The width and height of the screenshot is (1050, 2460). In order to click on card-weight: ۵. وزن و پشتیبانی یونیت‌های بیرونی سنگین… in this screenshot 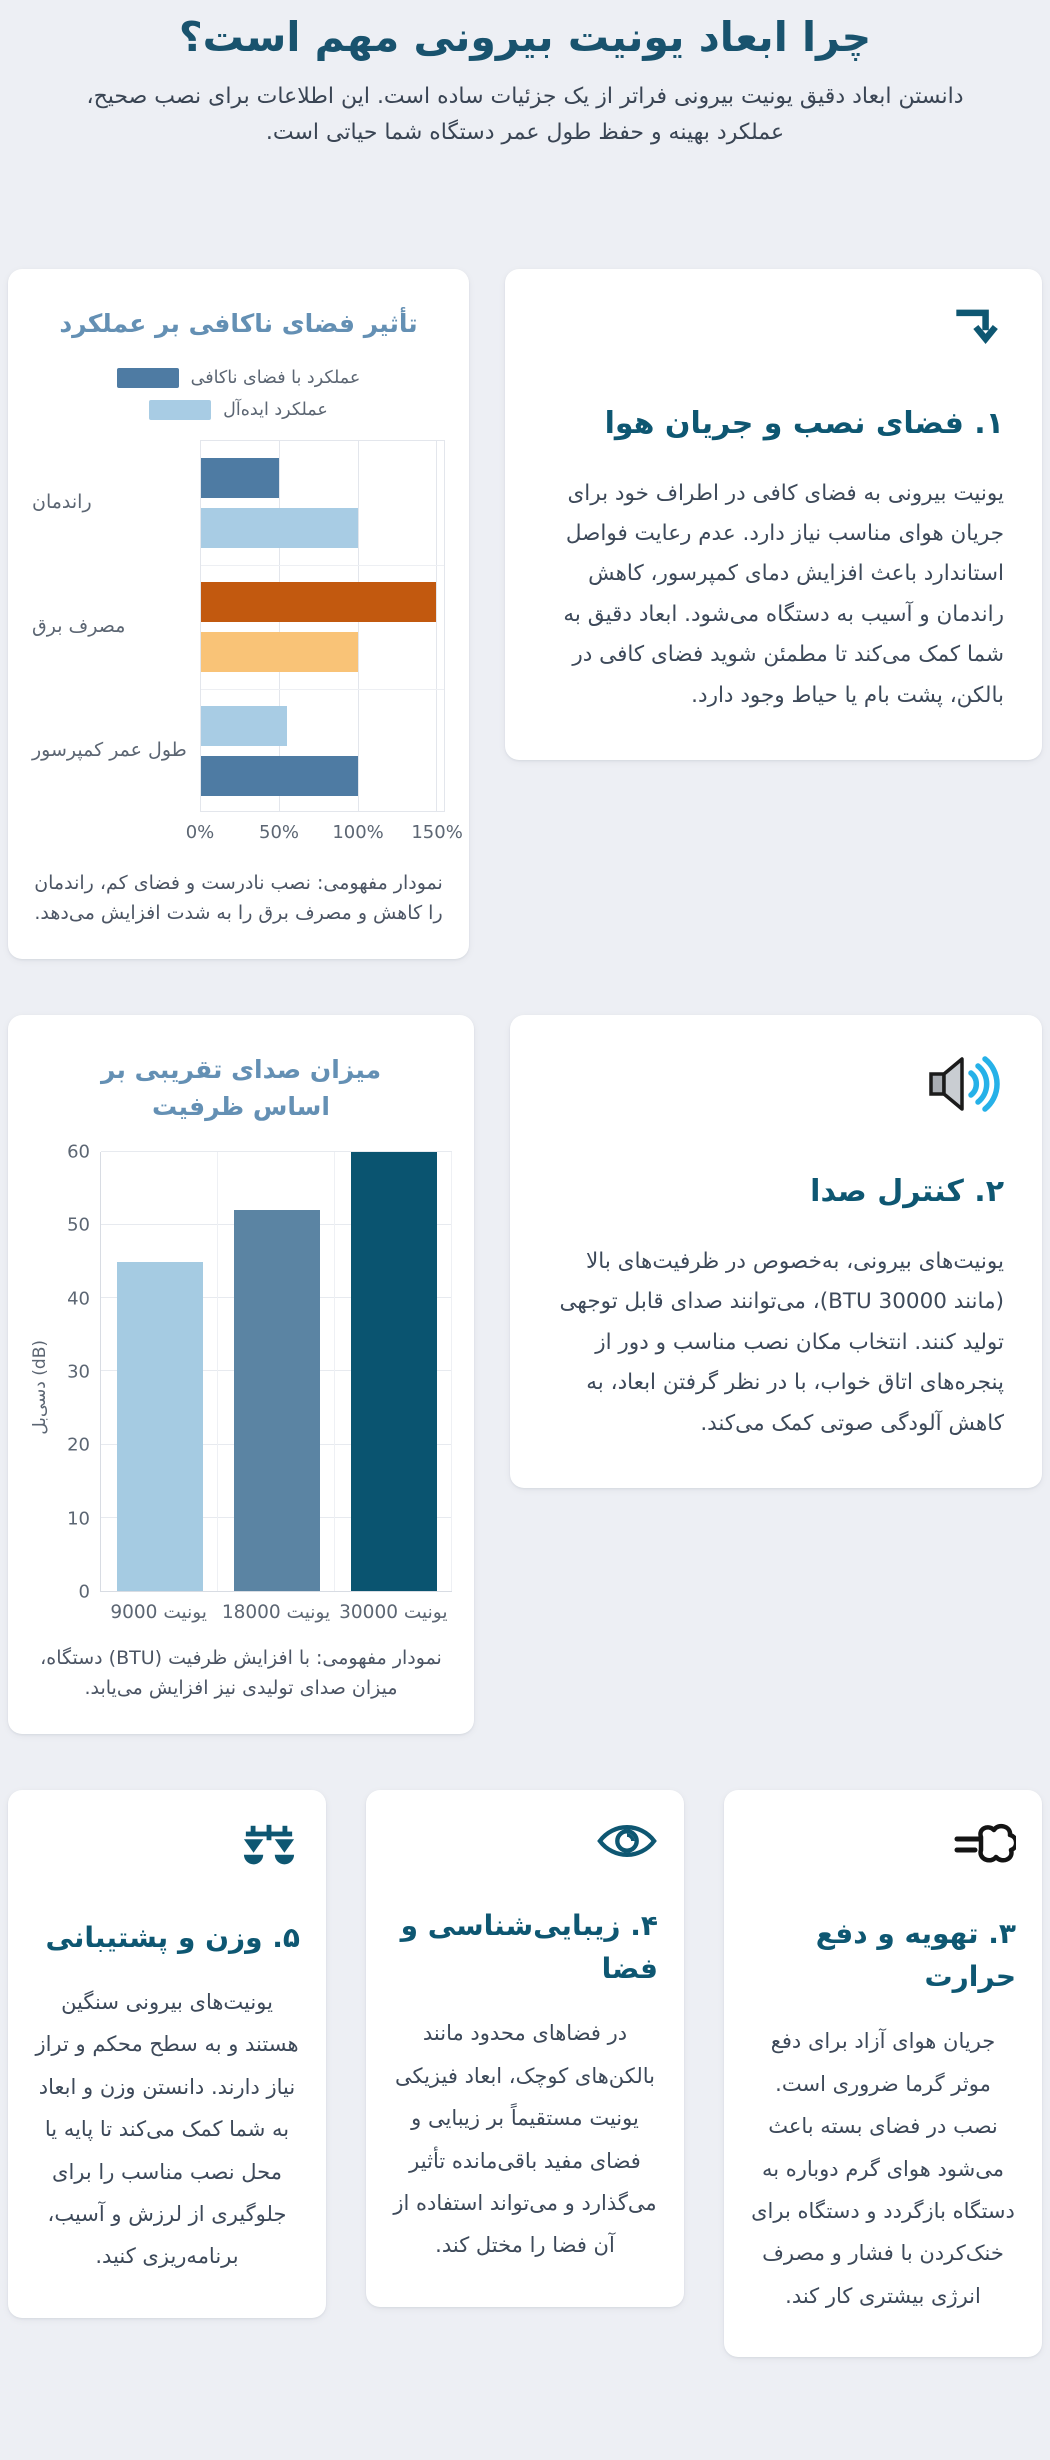, I will do `click(167, 2053)`.